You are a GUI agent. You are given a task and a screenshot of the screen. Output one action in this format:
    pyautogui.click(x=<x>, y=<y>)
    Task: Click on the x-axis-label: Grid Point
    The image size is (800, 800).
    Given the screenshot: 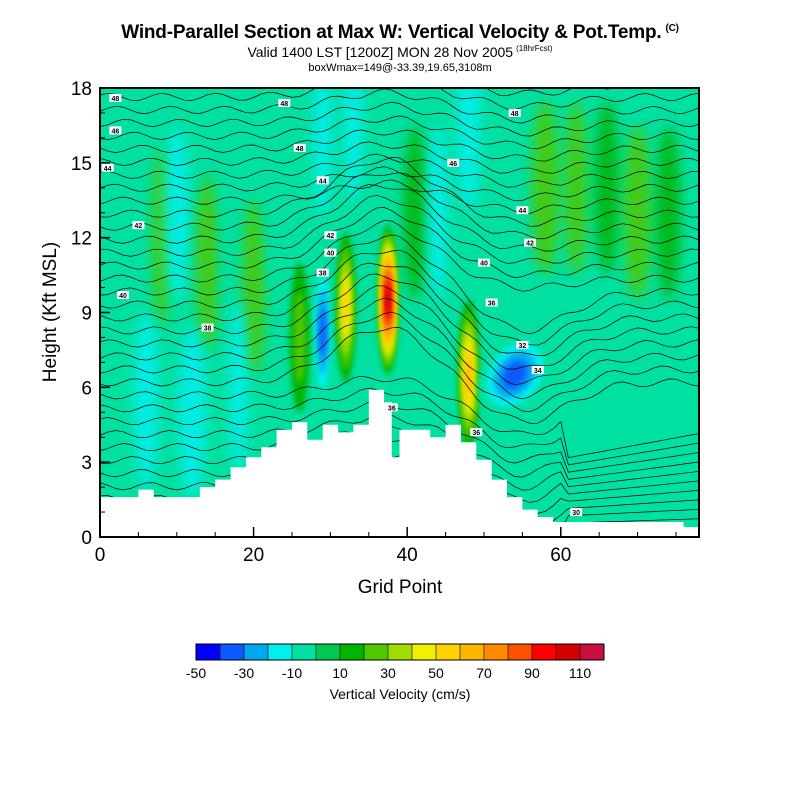 What is the action you would take?
    pyautogui.click(x=400, y=587)
    